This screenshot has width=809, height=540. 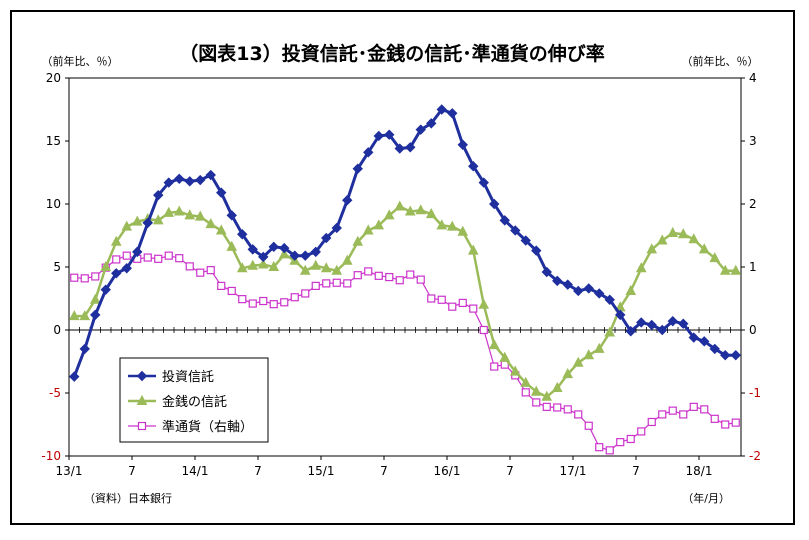 What do you see at coordinates (447, 471) in the screenshot?
I see `x-tick-label: 16/1` at bounding box center [447, 471].